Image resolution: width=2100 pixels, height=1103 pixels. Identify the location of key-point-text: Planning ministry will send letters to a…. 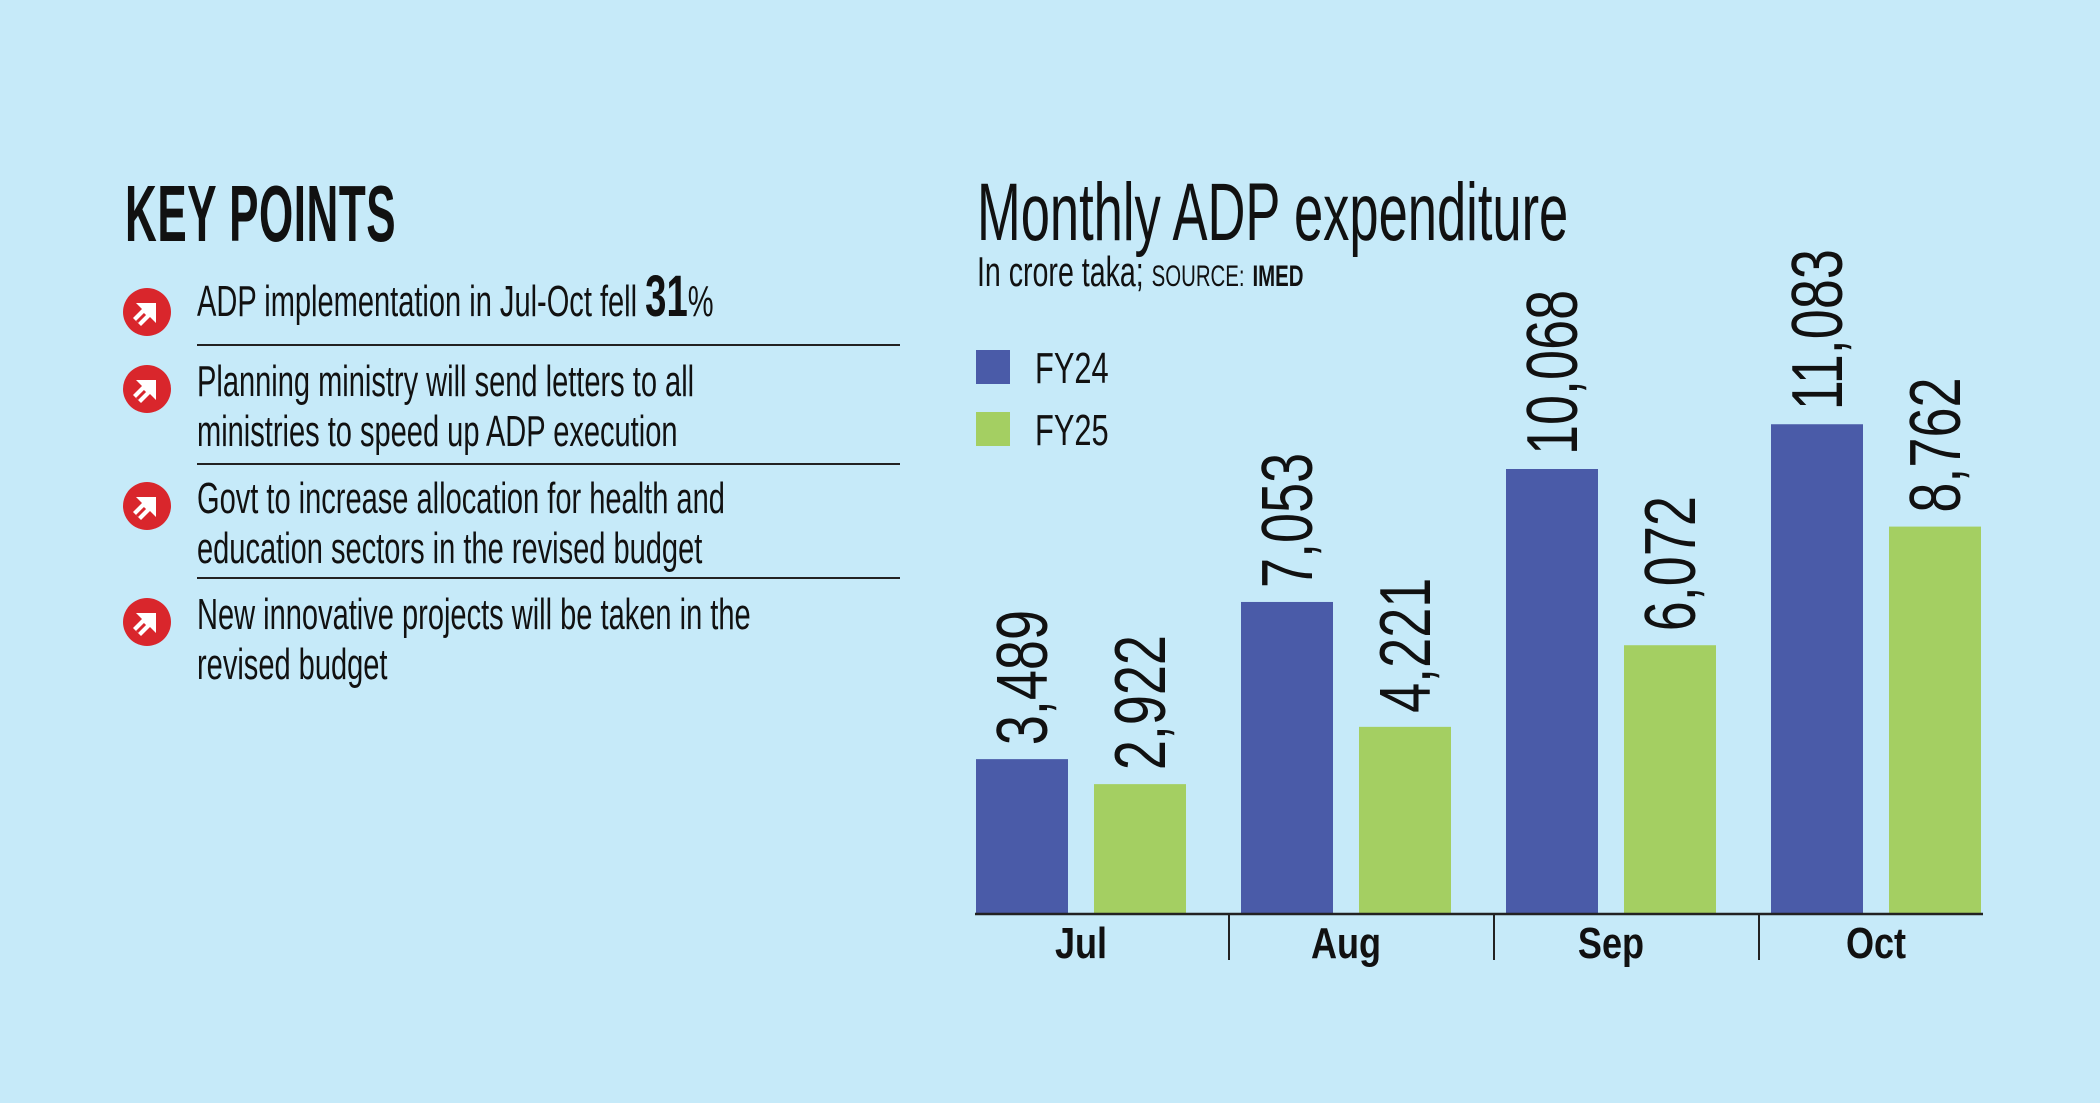
(445, 407).